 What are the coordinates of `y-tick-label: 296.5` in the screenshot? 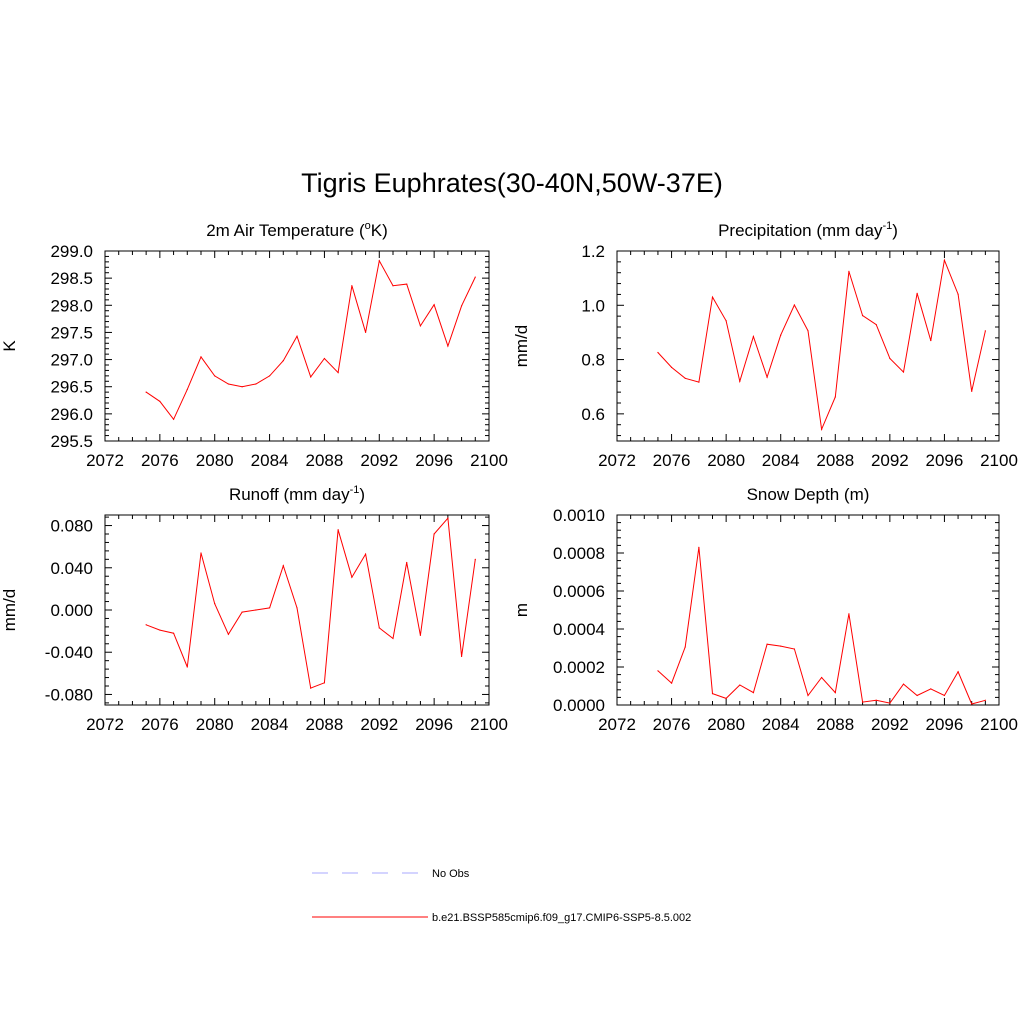 It's located at (71, 387).